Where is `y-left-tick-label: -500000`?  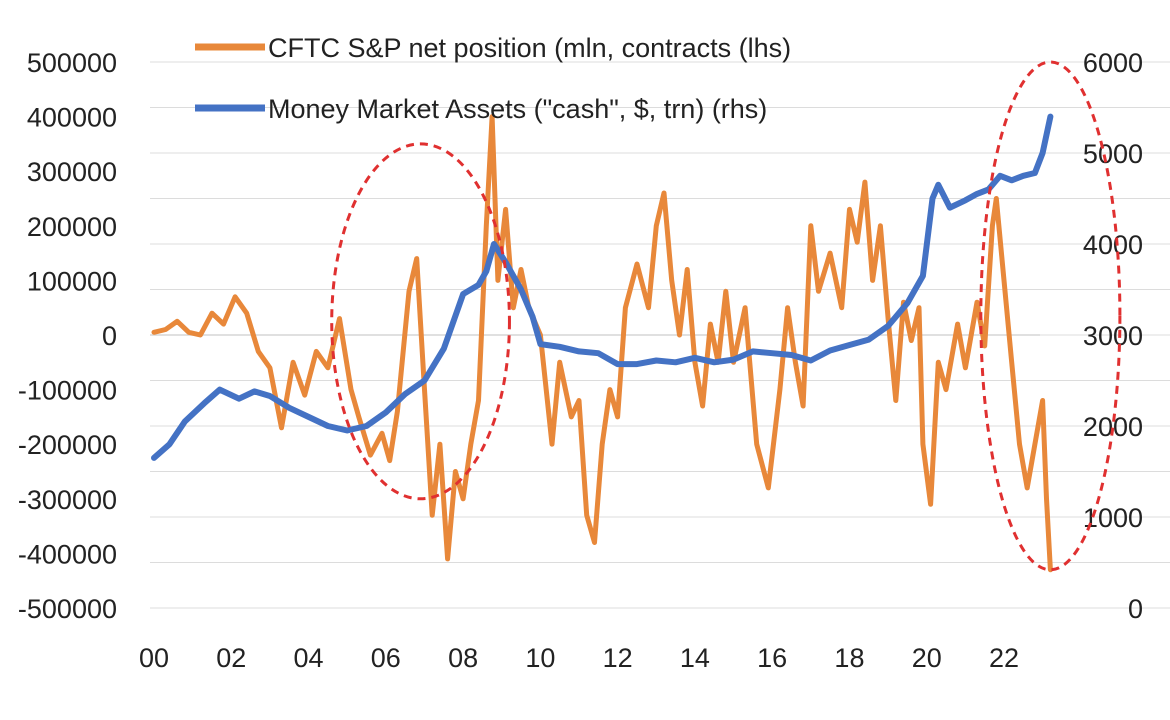
y-left-tick-label: -500000 is located at coordinates (67, 609).